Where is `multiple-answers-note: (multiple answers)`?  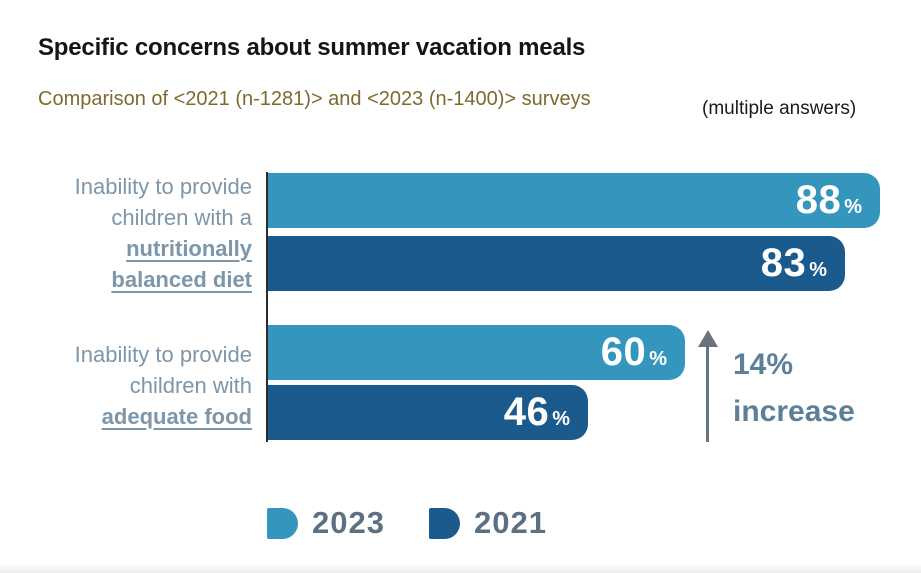
multiple-answers-note: (multiple answers) is located at coordinates (779, 108).